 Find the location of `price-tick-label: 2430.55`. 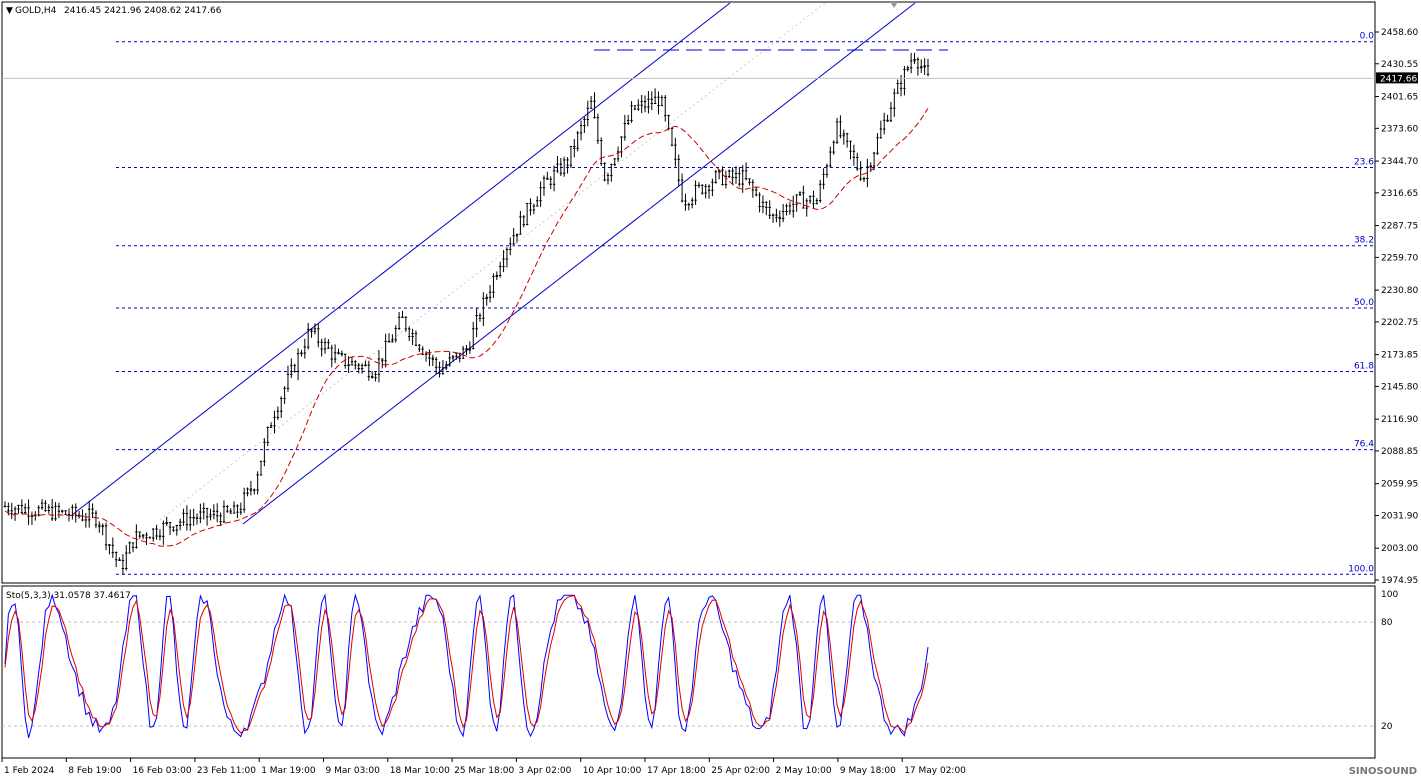

price-tick-label: 2430.55 is located at coordinates (1399, 65).